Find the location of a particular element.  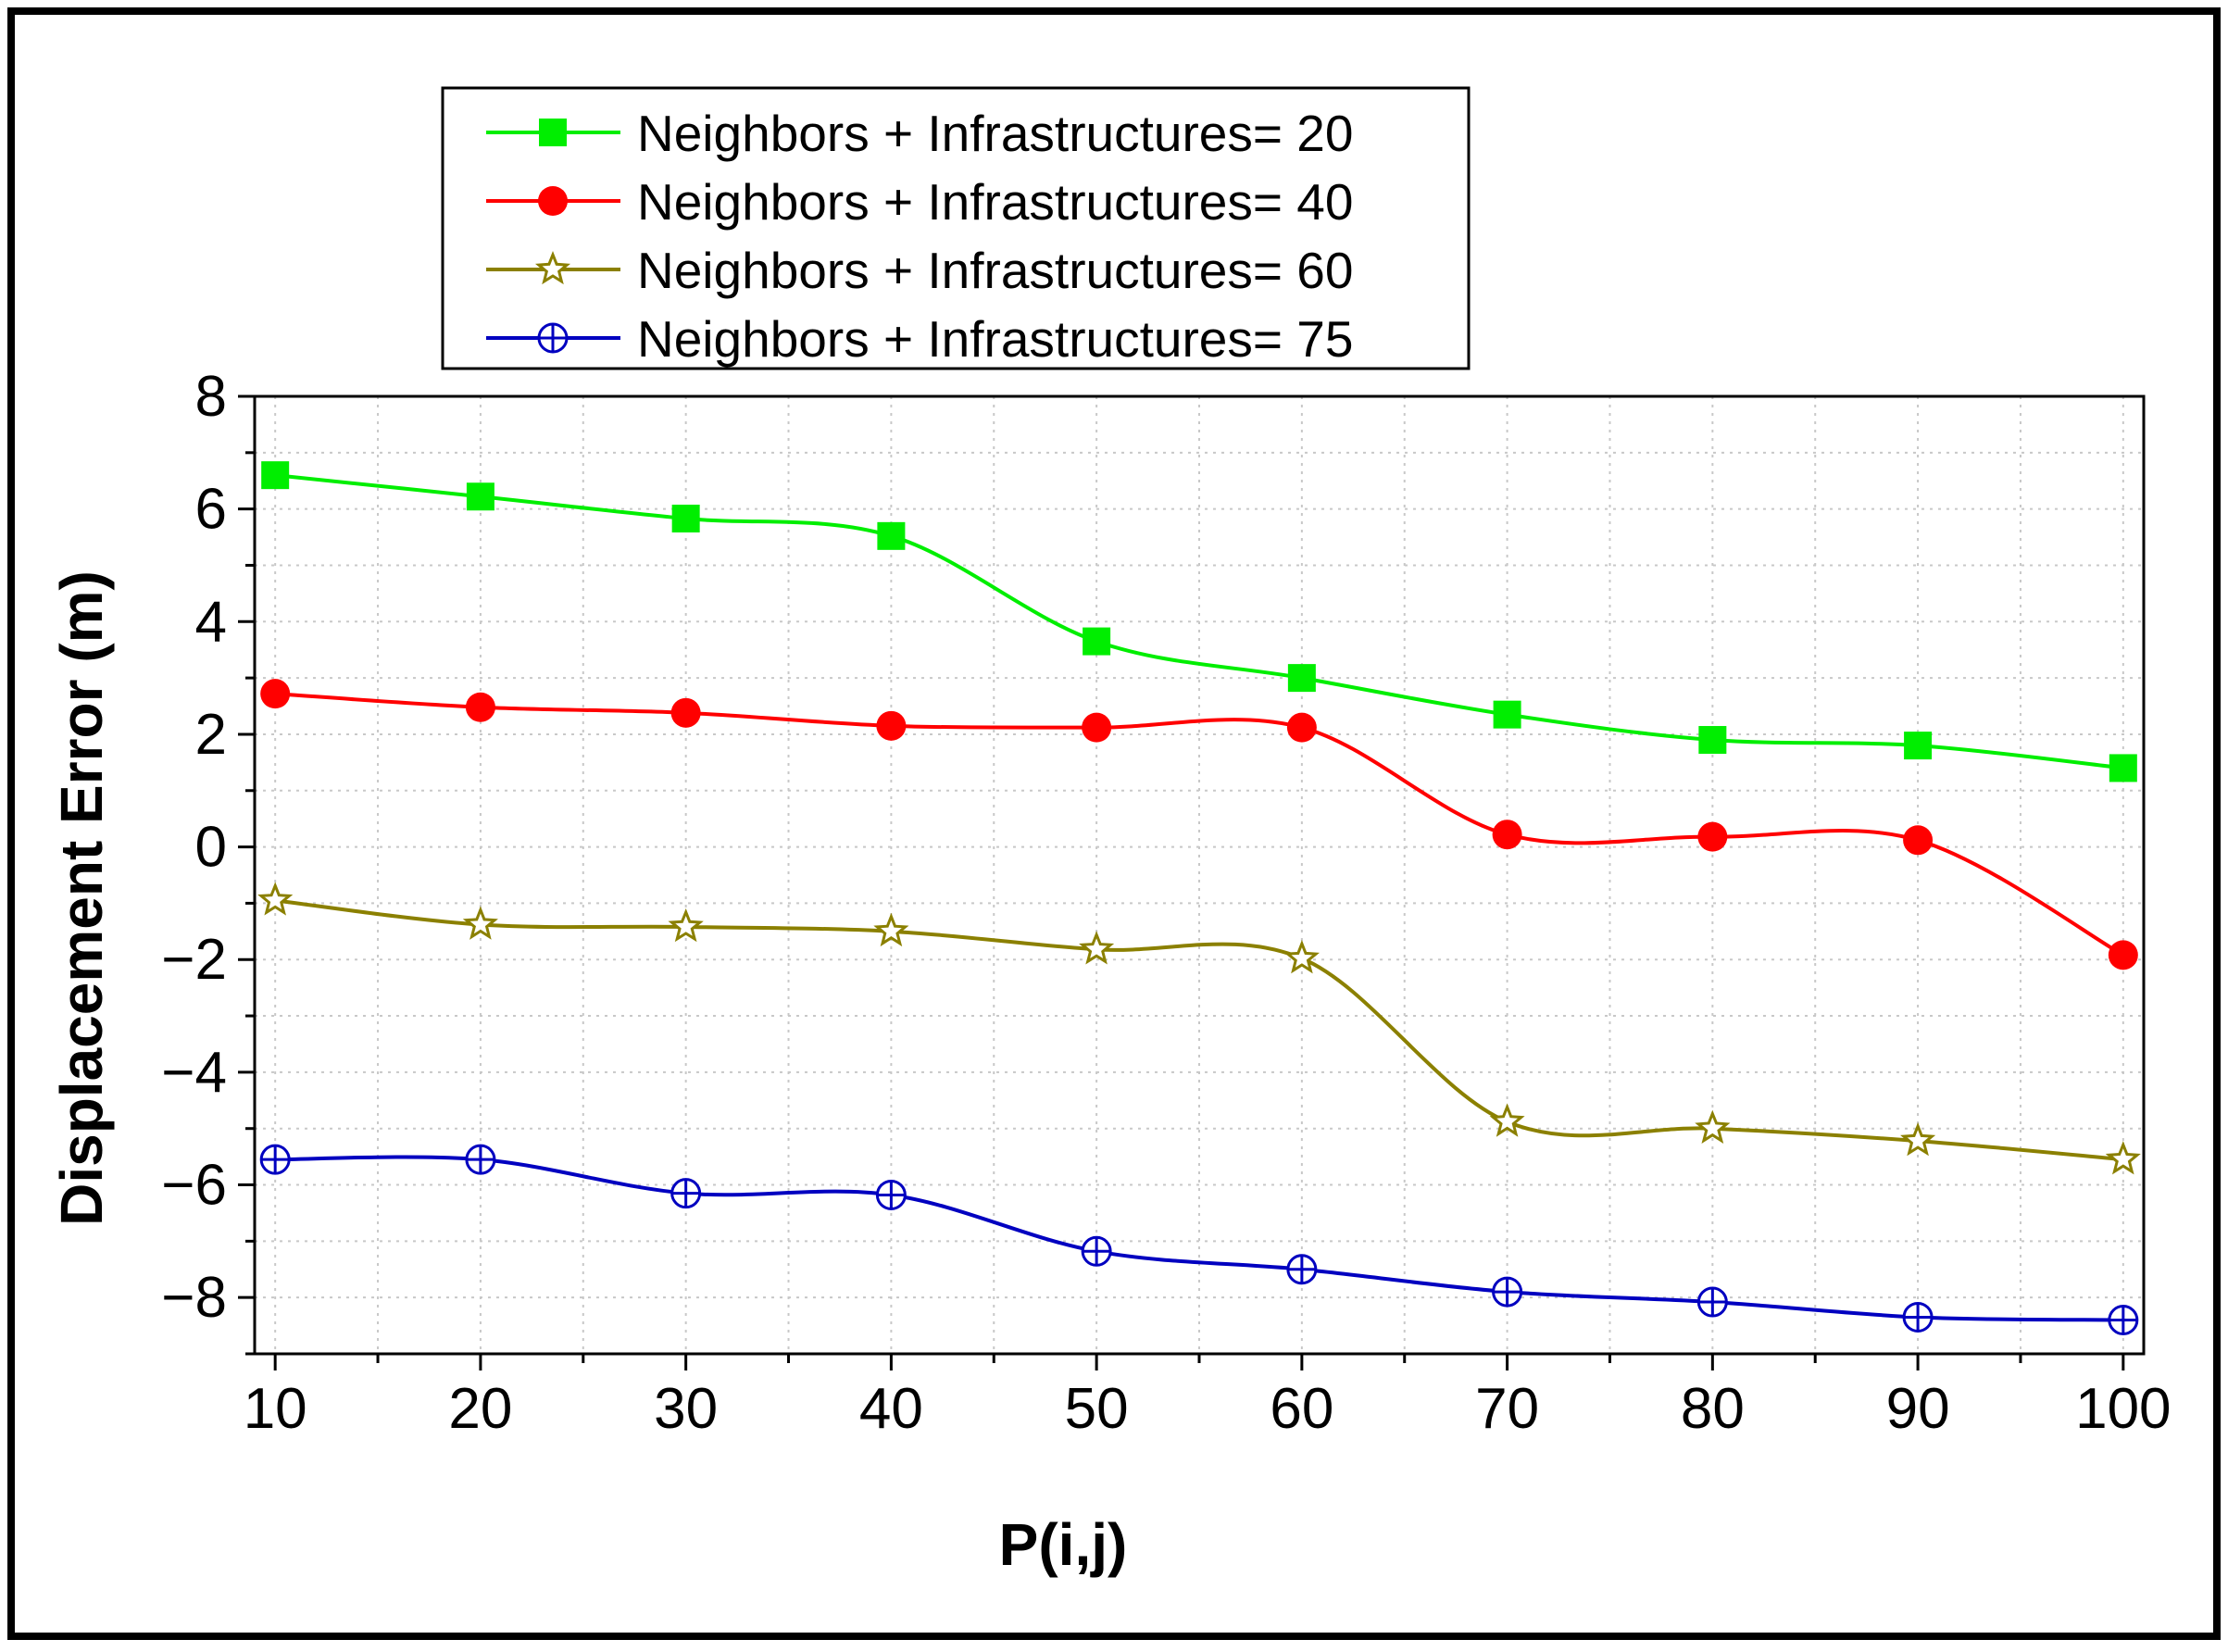

legend-label: Neighbors + Infrastructures= 60 is located at coordinates (995, 270).